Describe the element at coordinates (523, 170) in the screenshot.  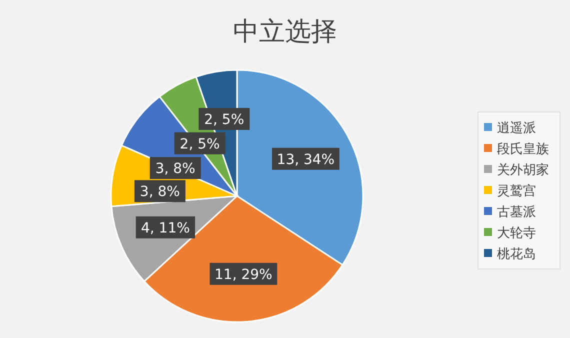
I see `legend-label: 关外胡家` at that location.